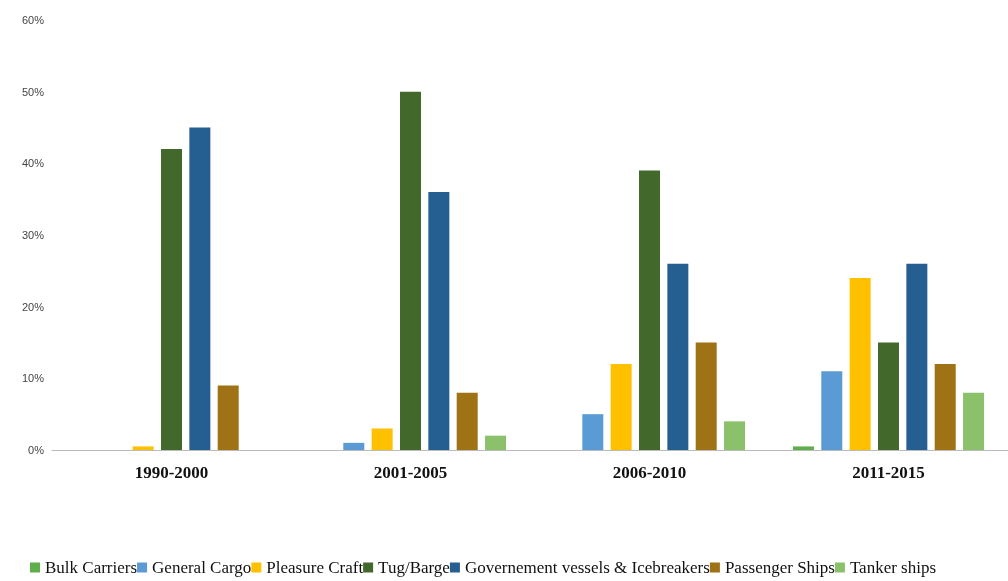  Describe the element at coordinates (888, 472) in the screenshot. I see `x-tick-label: 2011-2015` at that location.